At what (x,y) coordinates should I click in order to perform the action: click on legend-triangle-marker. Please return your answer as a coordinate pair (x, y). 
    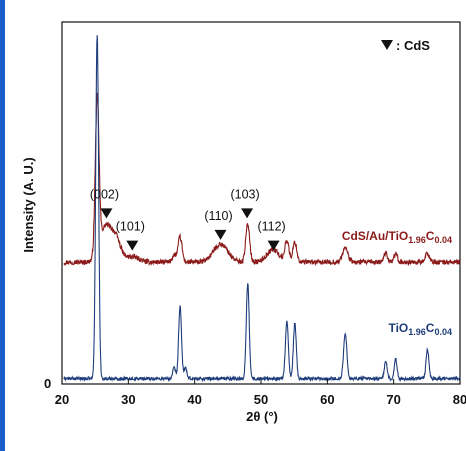
    Looking at the image, I should click on (387, 45).